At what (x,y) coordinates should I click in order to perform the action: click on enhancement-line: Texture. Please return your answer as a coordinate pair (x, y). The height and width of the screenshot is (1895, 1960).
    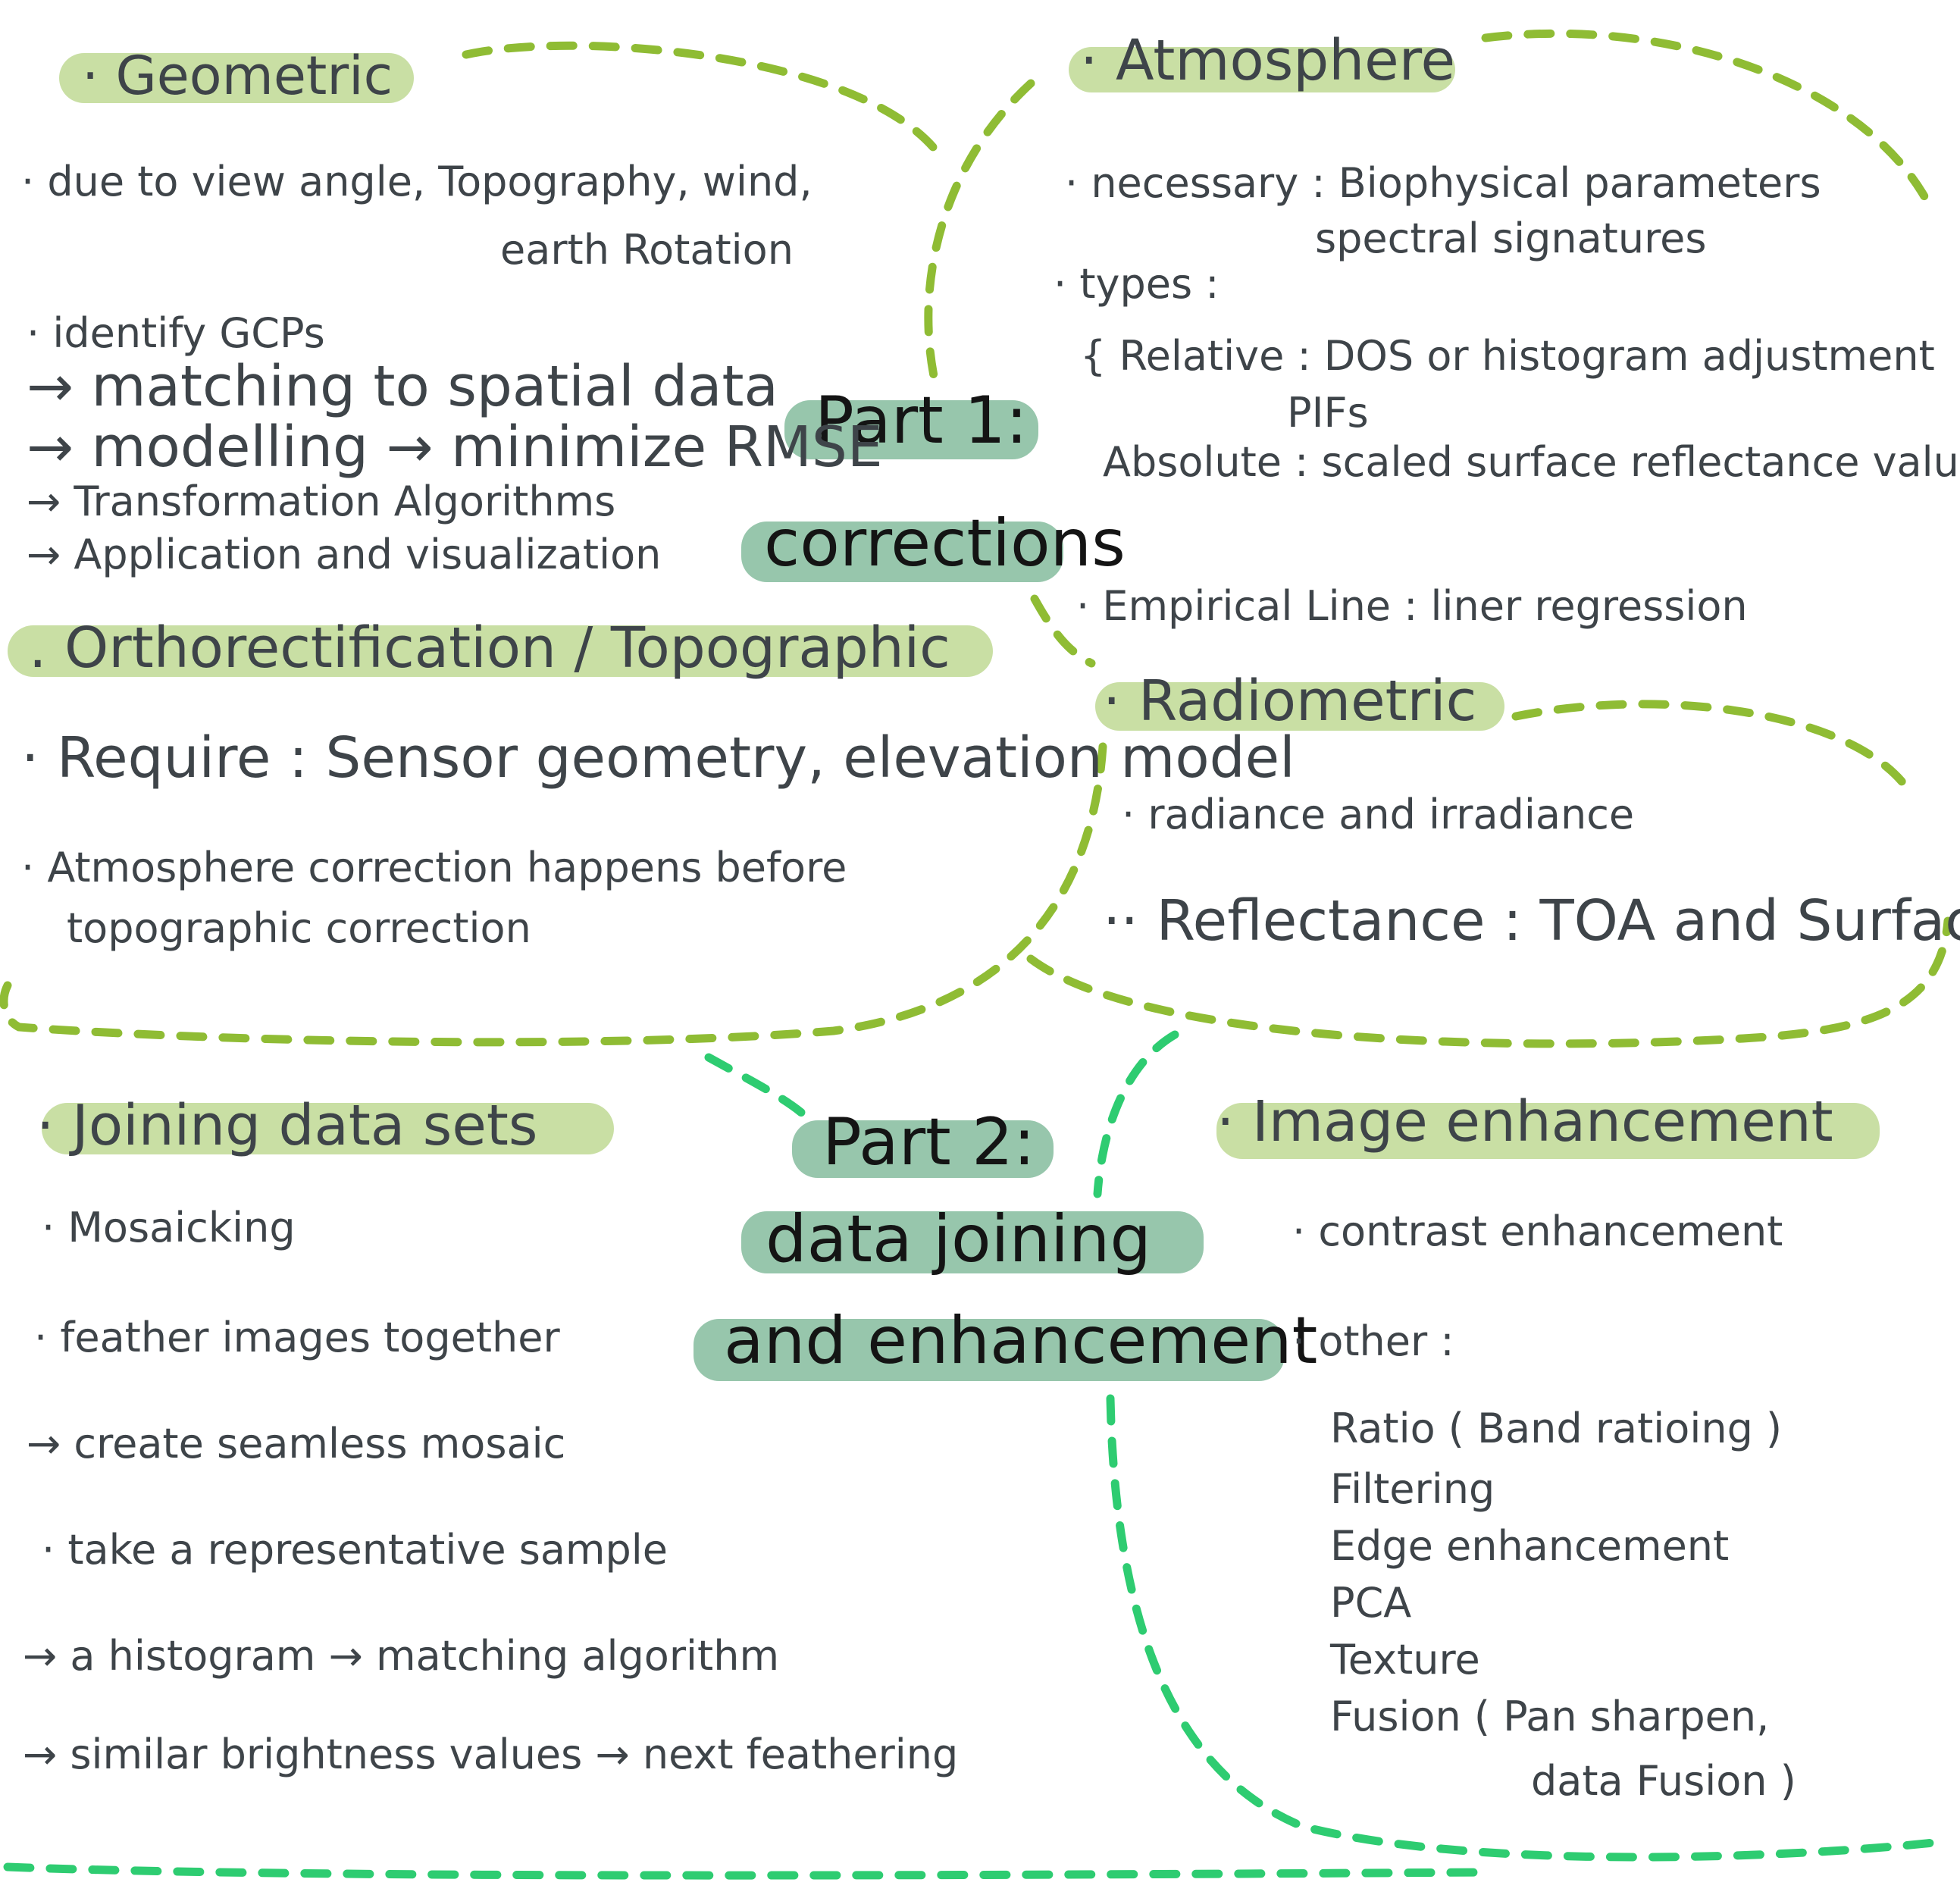
    Looking at the image, I should click on (1405, 1660).